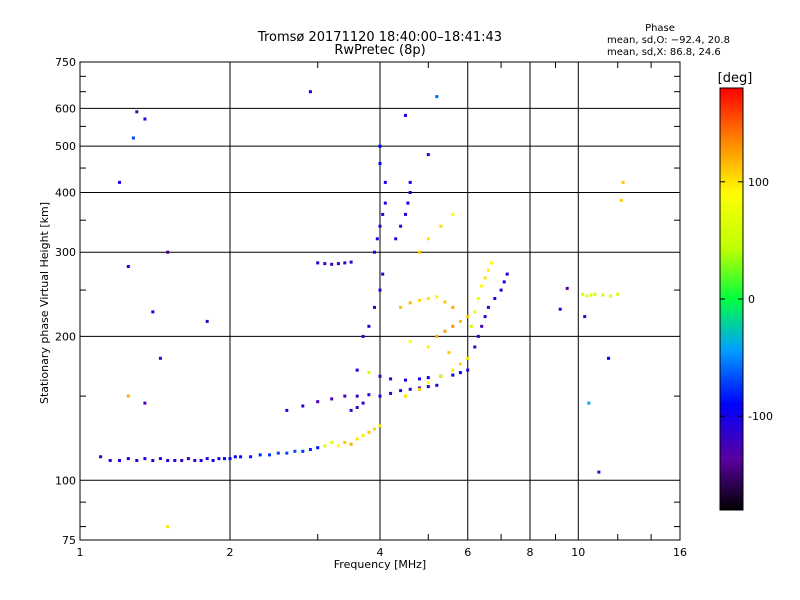  What do you see at coordinates (382, 552) in the screenshot?
I see `x-axis-ticks: 1 2 4 6 8 10 16` at bounding box center [382, 552].